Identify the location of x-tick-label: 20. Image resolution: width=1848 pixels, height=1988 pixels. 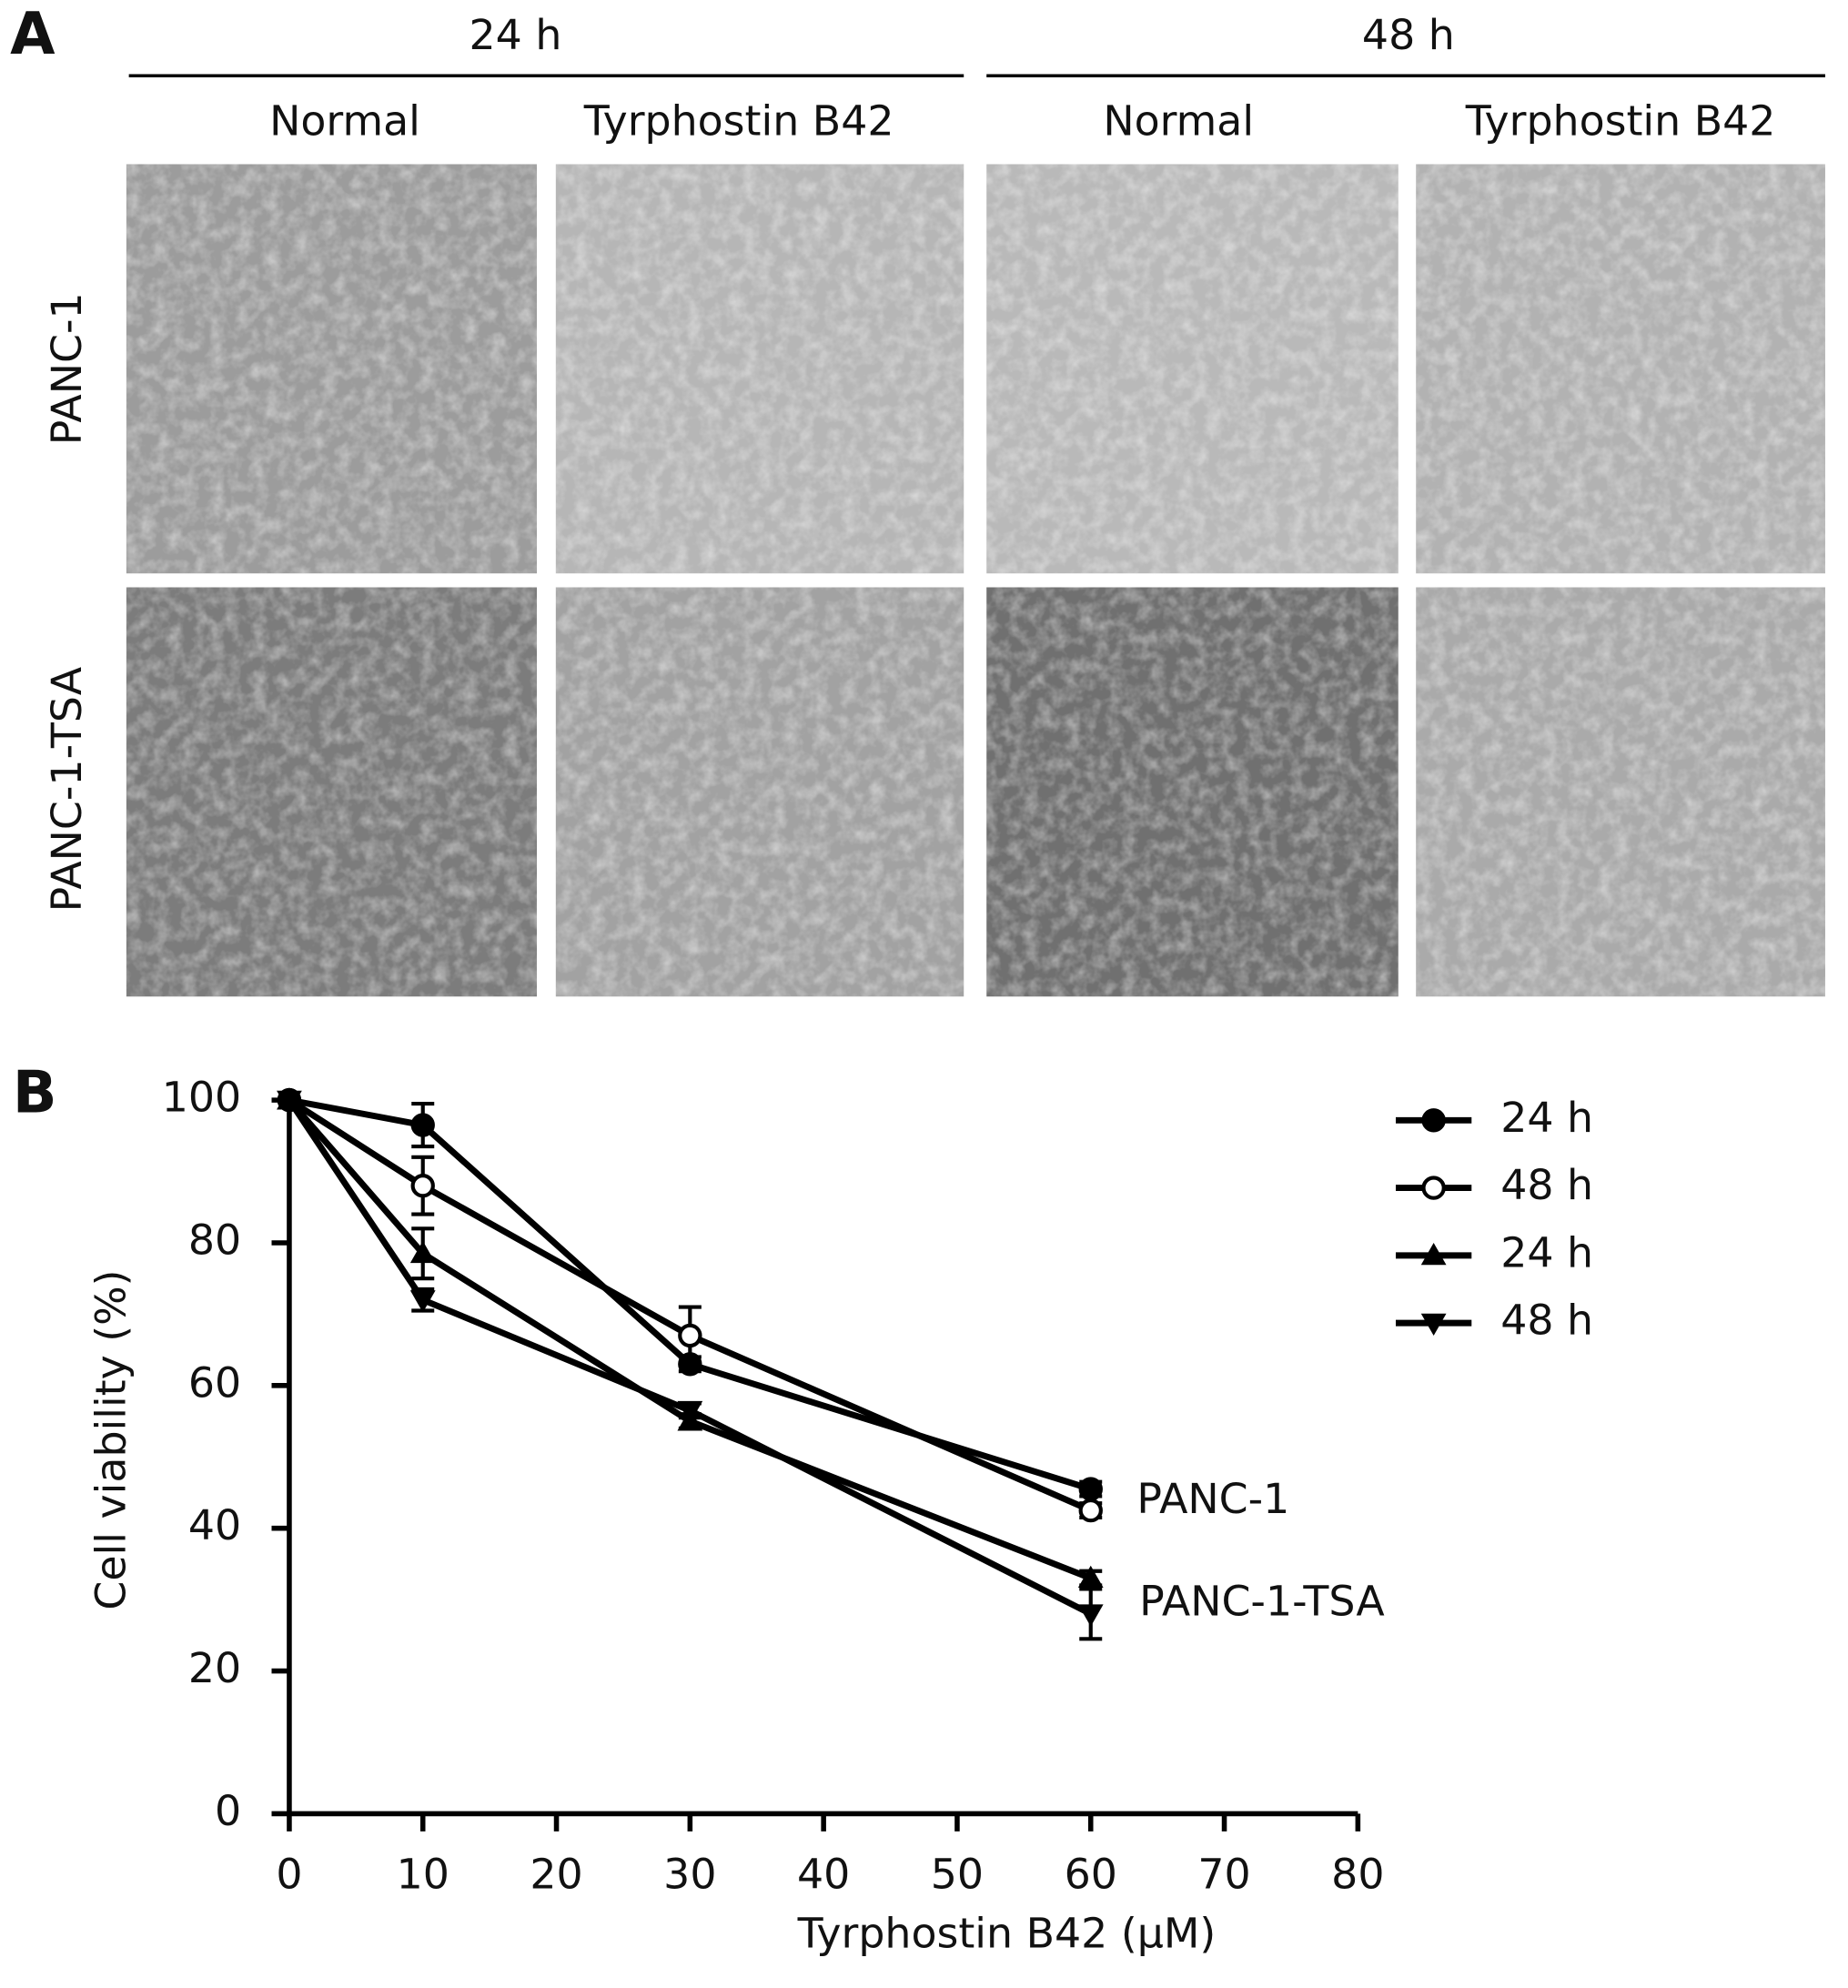
(556, 1874).